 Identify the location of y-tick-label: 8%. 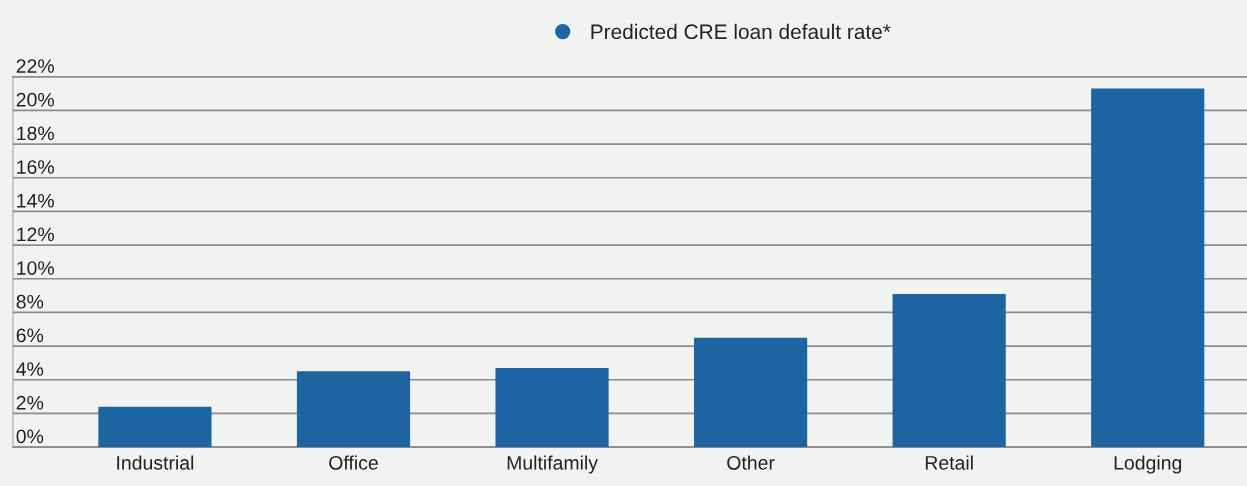
(30, 301).